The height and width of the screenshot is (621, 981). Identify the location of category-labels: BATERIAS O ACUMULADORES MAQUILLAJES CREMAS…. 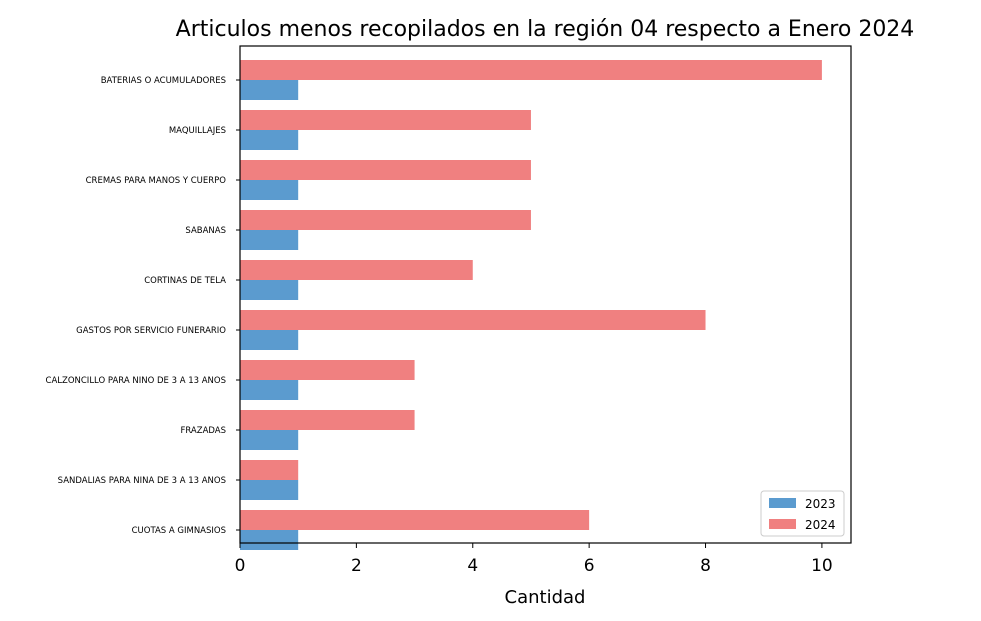
(143, 306).